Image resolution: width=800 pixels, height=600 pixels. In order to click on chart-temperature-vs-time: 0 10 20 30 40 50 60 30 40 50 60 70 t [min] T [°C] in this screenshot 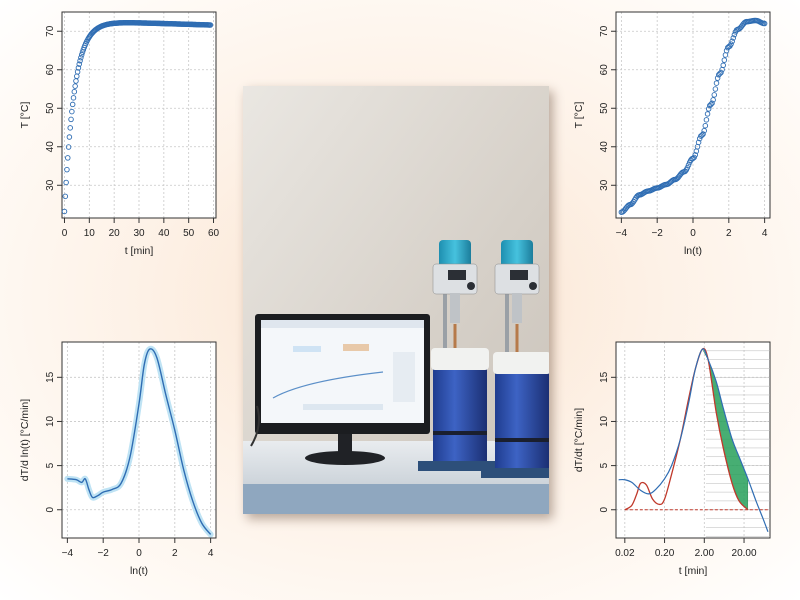, I will do `click(120, 132)`.